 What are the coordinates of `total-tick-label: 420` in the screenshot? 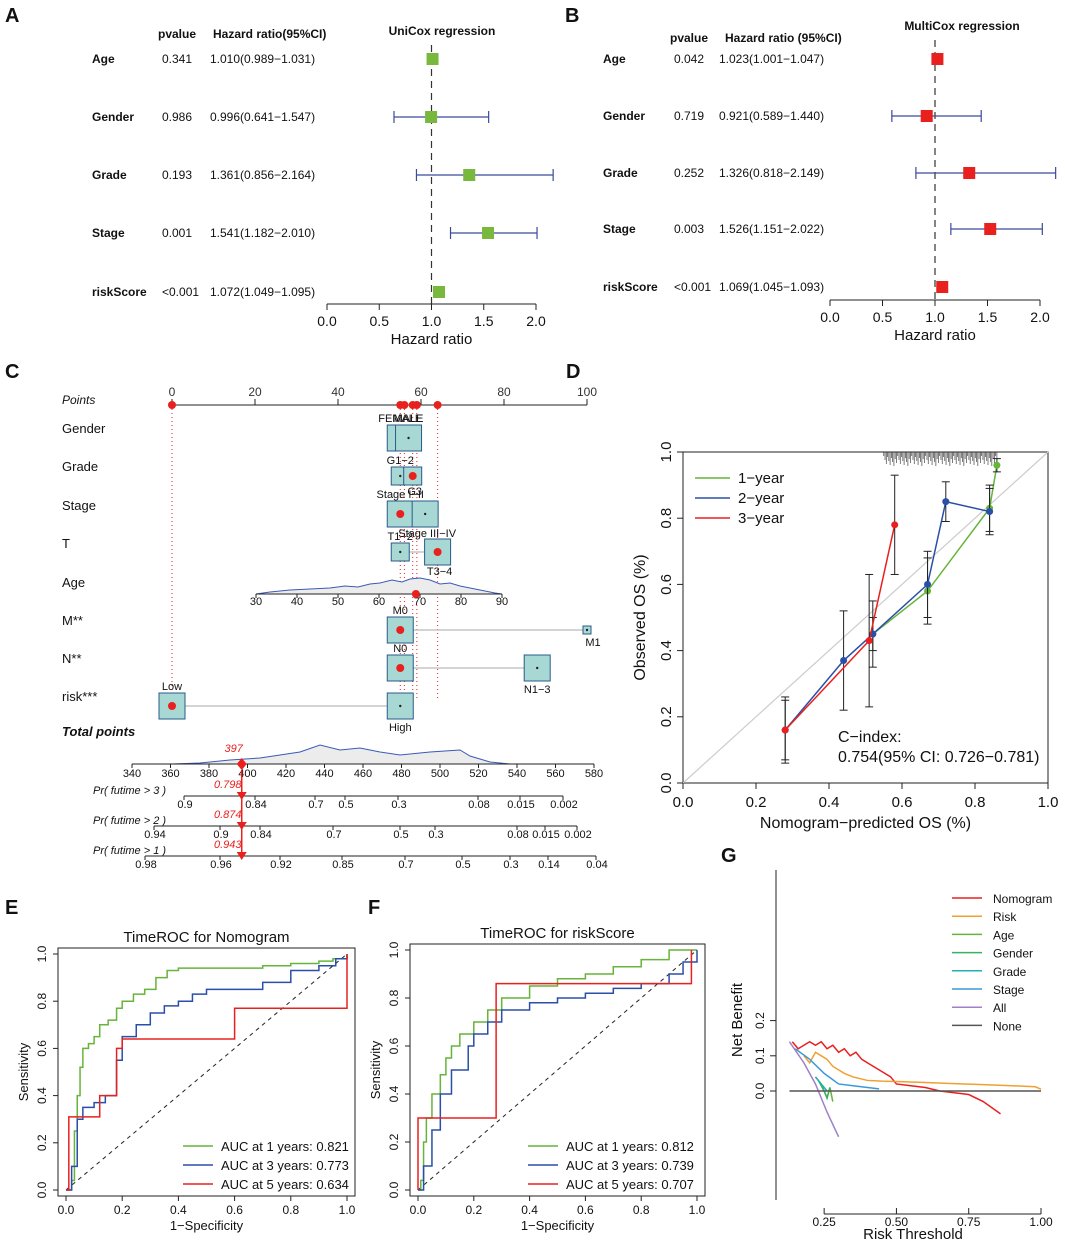 It's located at (286, 774).